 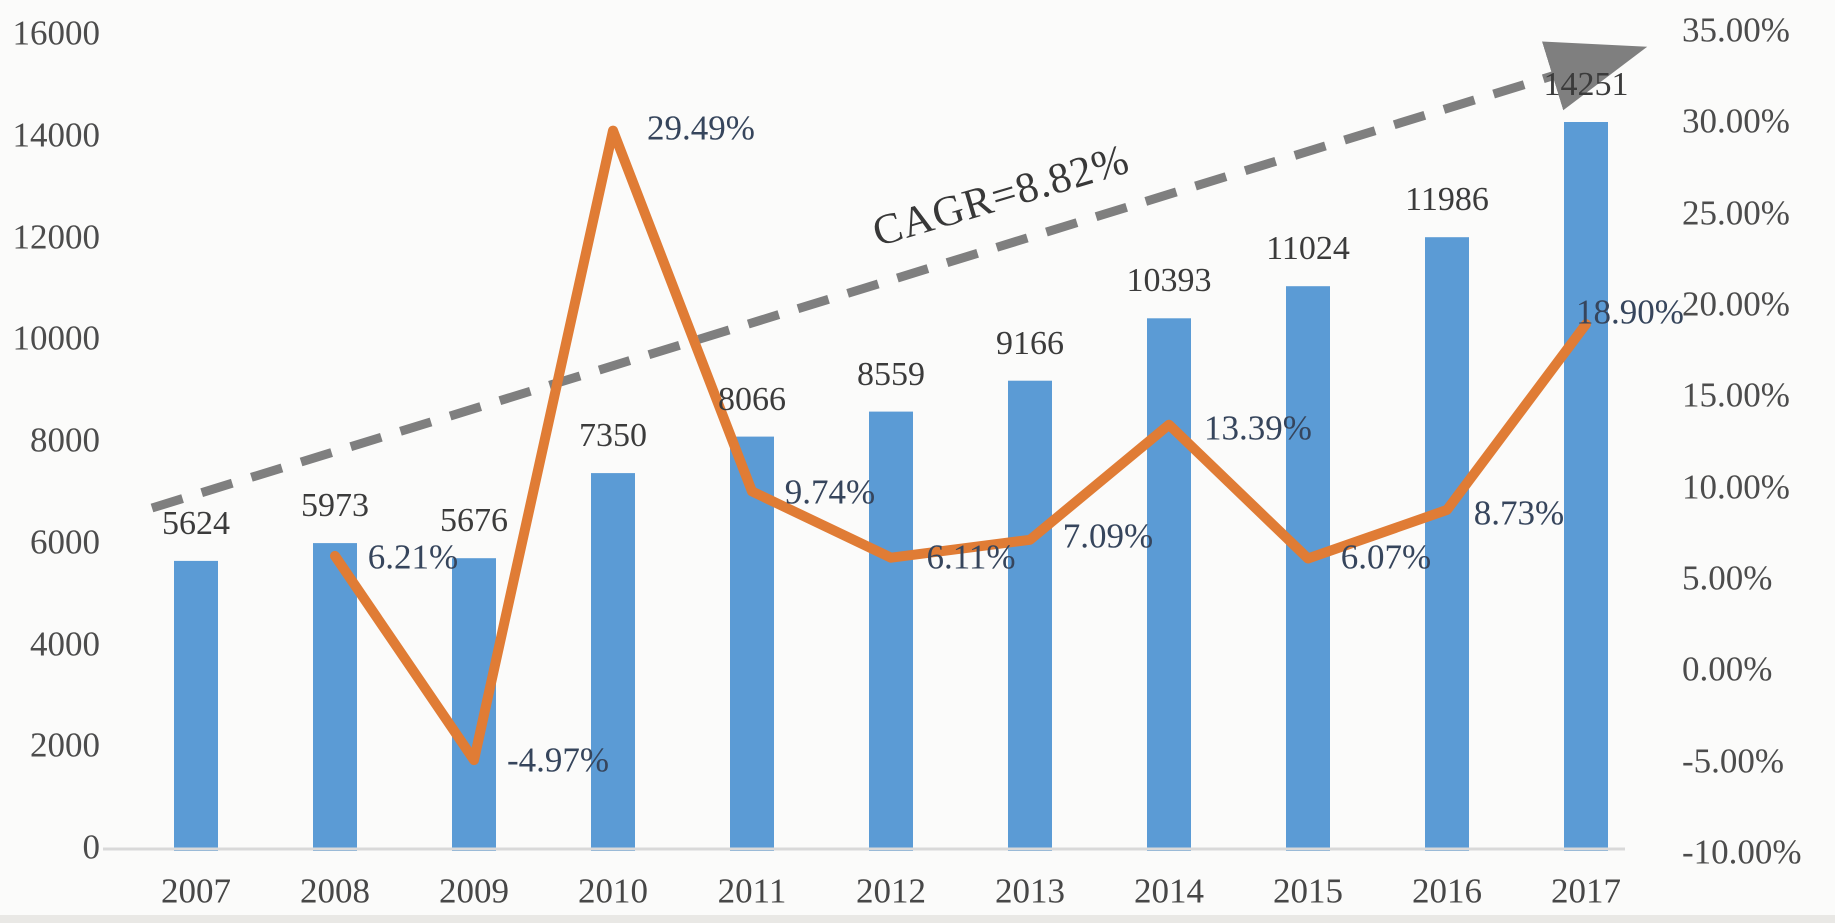 What do you see at coordinates (1630, 312) in the screenshot?
I see `growth-percent-label: 18.90%` at bounding box center [1630, 312].